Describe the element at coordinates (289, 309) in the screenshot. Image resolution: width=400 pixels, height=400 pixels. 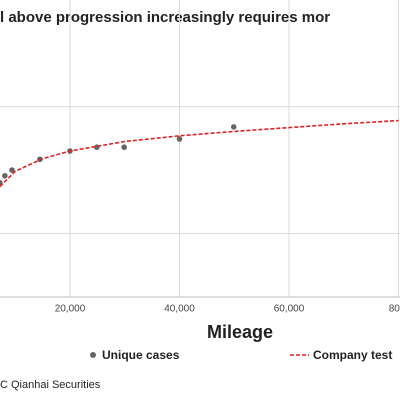
I see `x-tick-label: 60,000` at that location.